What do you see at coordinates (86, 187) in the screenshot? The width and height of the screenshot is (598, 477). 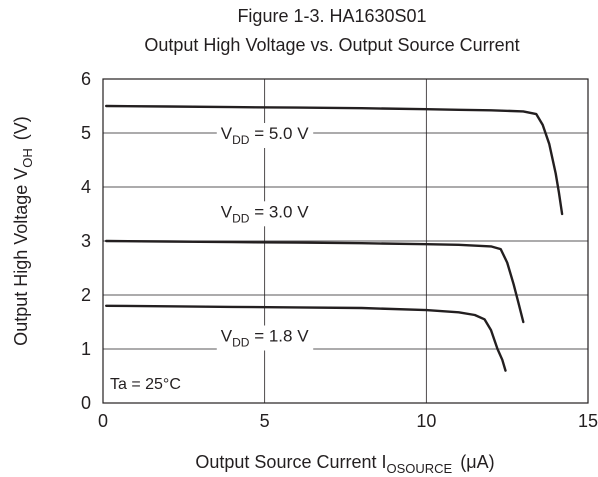 I see `y-tick-label: 4` at bounding box center [86, 187].